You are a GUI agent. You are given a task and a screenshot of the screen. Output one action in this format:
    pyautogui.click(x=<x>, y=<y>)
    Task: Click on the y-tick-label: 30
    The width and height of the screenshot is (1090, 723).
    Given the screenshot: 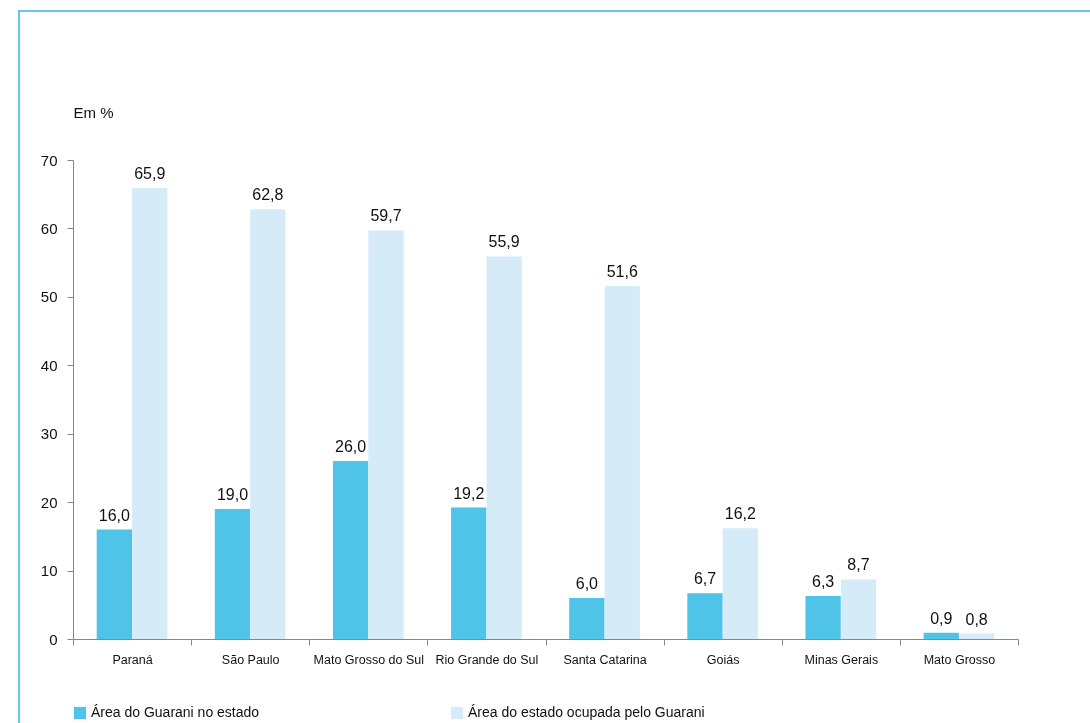 What is the action you would take?
    pyautogui.click(x=49, y=434)
    